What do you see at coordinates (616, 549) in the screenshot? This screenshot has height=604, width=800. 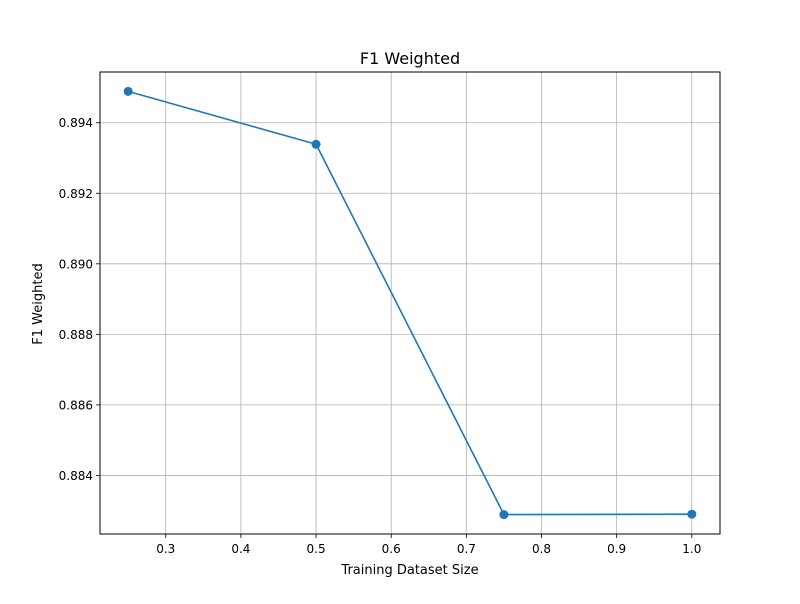 I see `x-tick-label: 0.9` at bounding box center [616, 549].